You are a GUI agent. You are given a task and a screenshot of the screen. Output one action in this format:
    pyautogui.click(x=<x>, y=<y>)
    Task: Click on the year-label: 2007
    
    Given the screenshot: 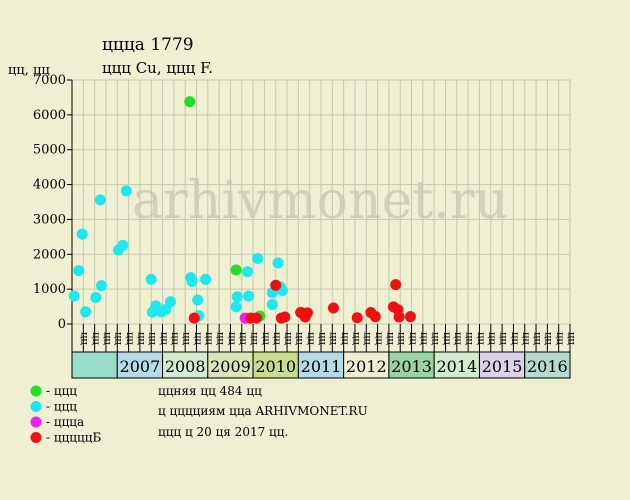 What is the action you would take?
    pyautogui.click(x=140, y=366)
    